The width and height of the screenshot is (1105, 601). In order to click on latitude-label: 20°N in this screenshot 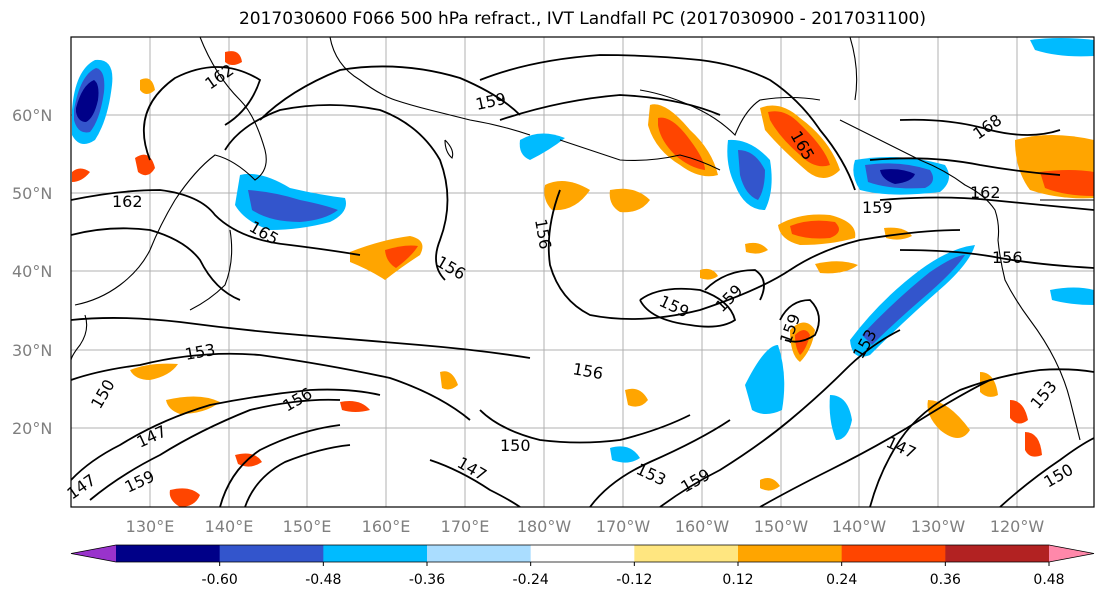, I will do `click(32, 428)`.